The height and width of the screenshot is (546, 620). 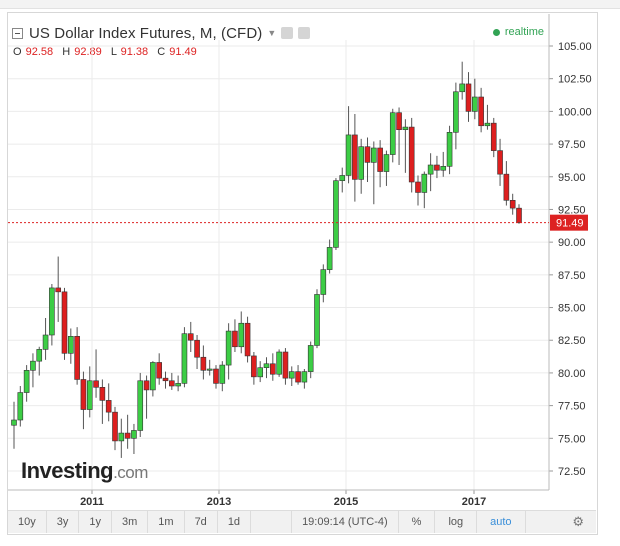 What do you see at coordinates (346, 502) in the screenshot?
I see `x-tick-label: 2015` at bounding box center [346, 502].